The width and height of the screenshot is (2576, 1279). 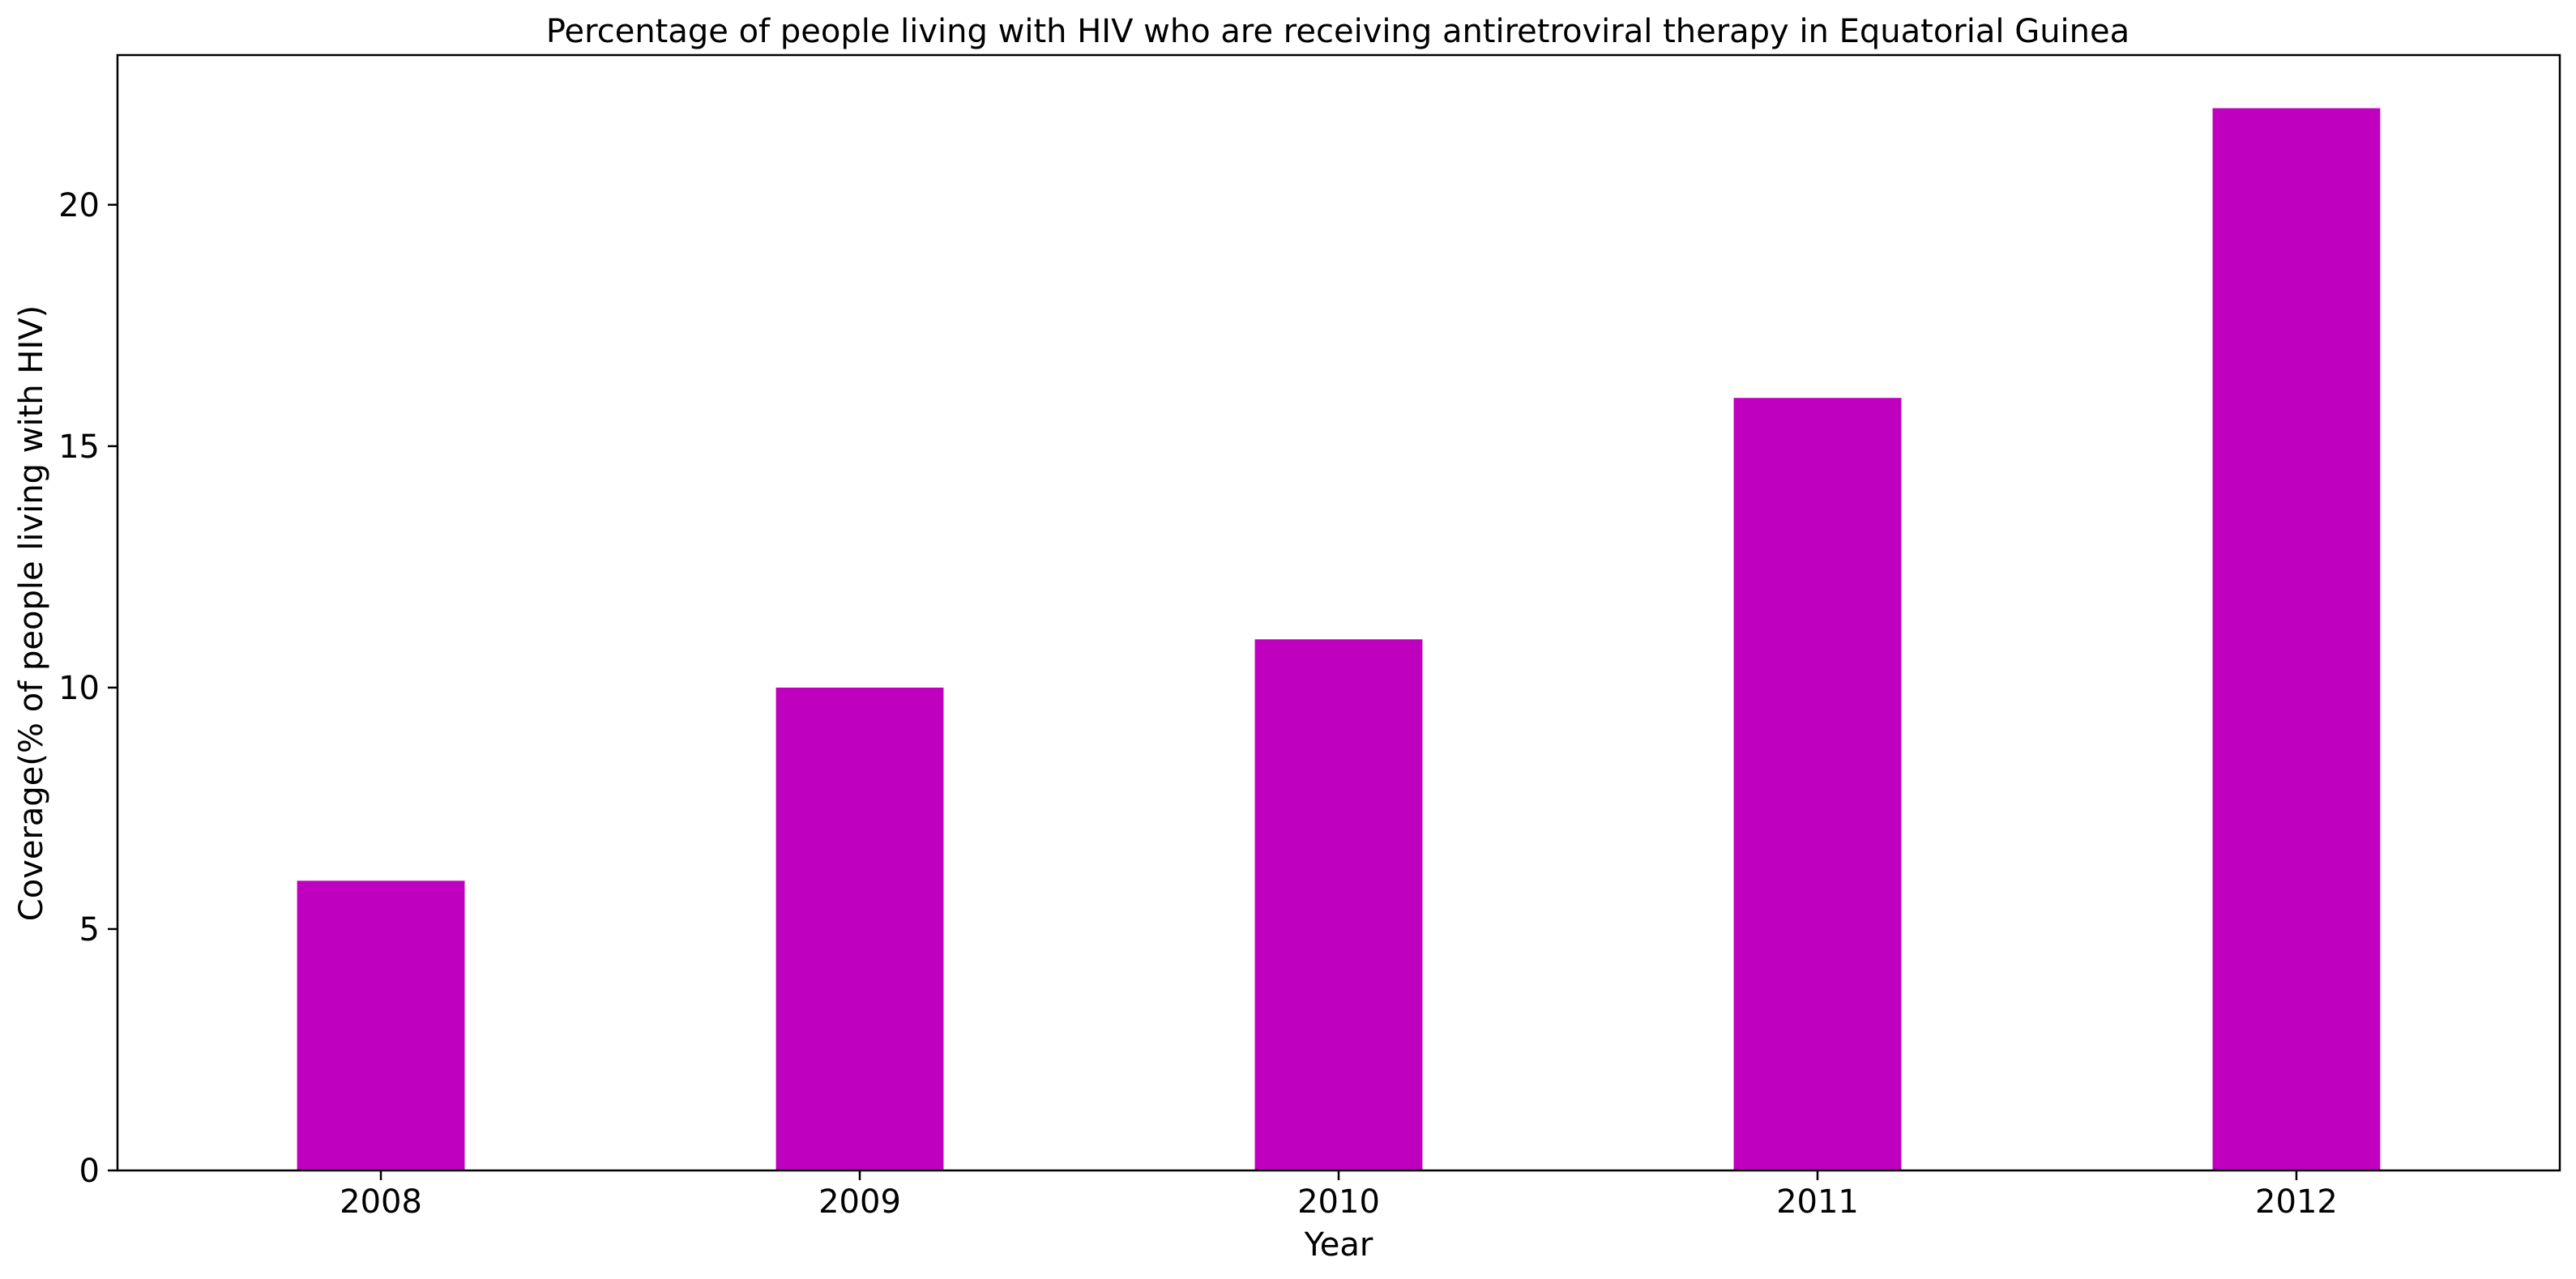 I want to click on y-tick-label: 5, so click(x=89, y=930).